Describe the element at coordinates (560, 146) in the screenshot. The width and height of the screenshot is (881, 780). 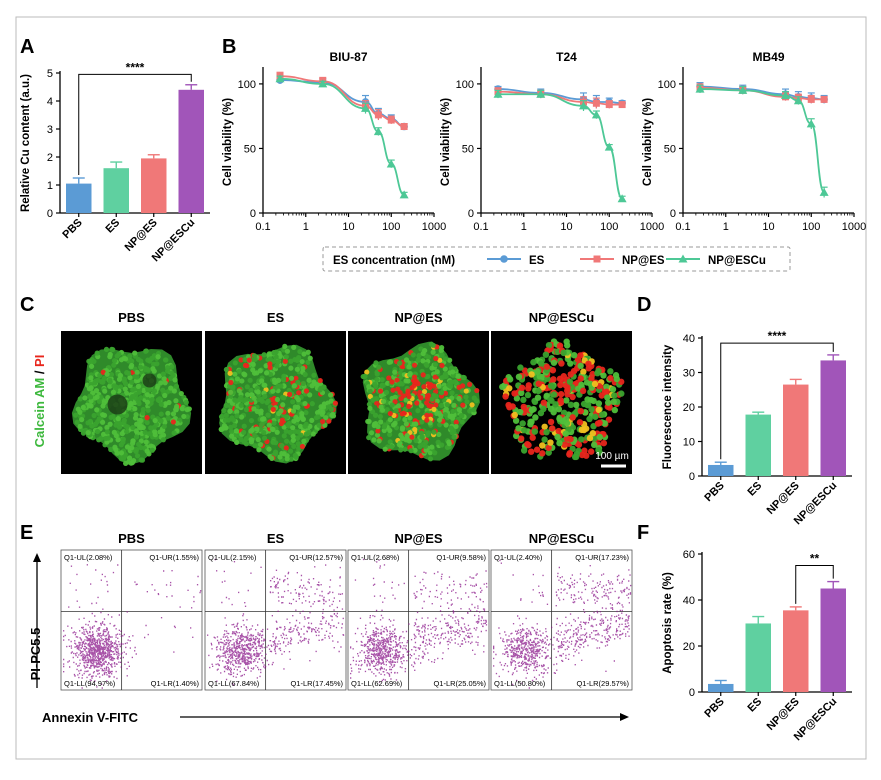
I see `series-line-npescu` at that location.